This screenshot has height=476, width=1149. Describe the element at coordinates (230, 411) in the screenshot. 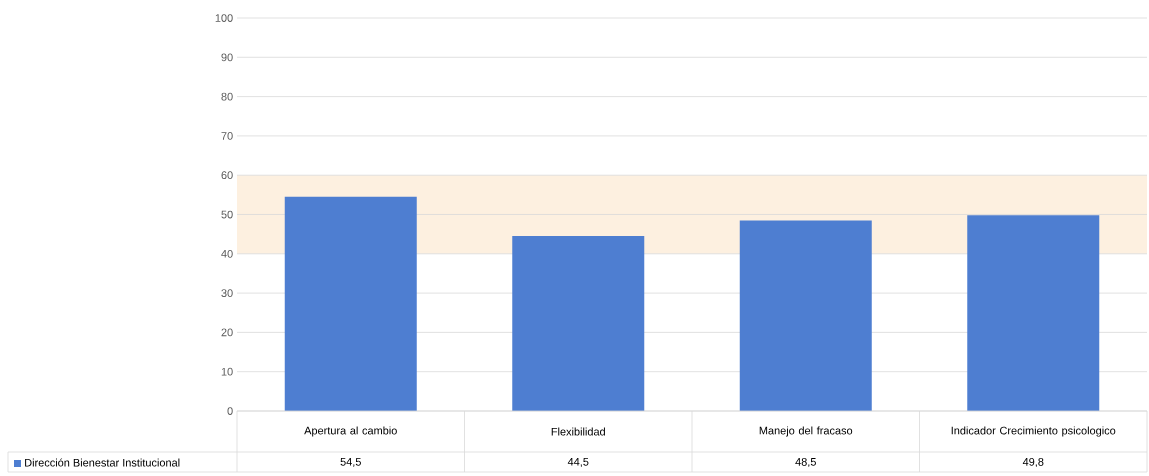

I see `y-tick-label: 0` at that location.